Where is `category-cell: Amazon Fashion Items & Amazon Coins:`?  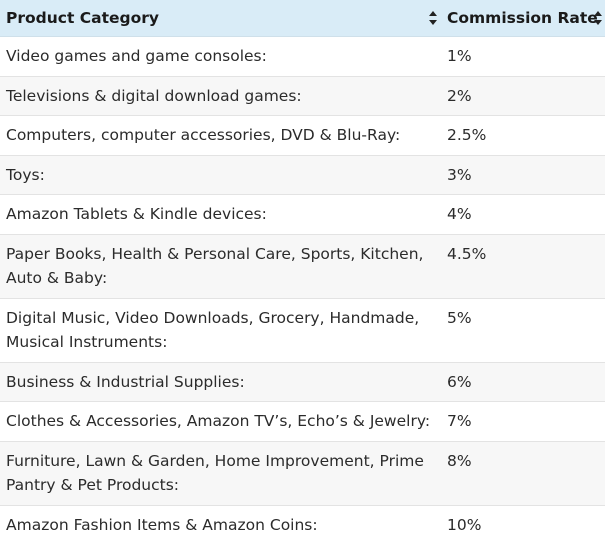
category-cell: Amazon Fashion Items & Amazon Coins: is located at coordinates (220, 521).